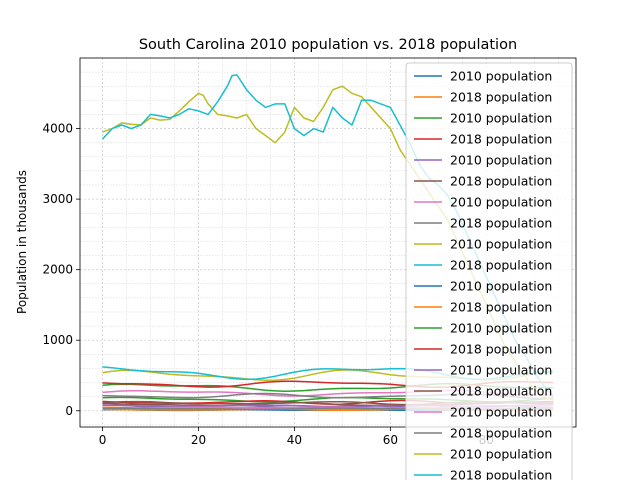 Image resolution: width=640 pixels, height=485 pixels. I want to click on x-tick-label: 40, so click(294, 440).